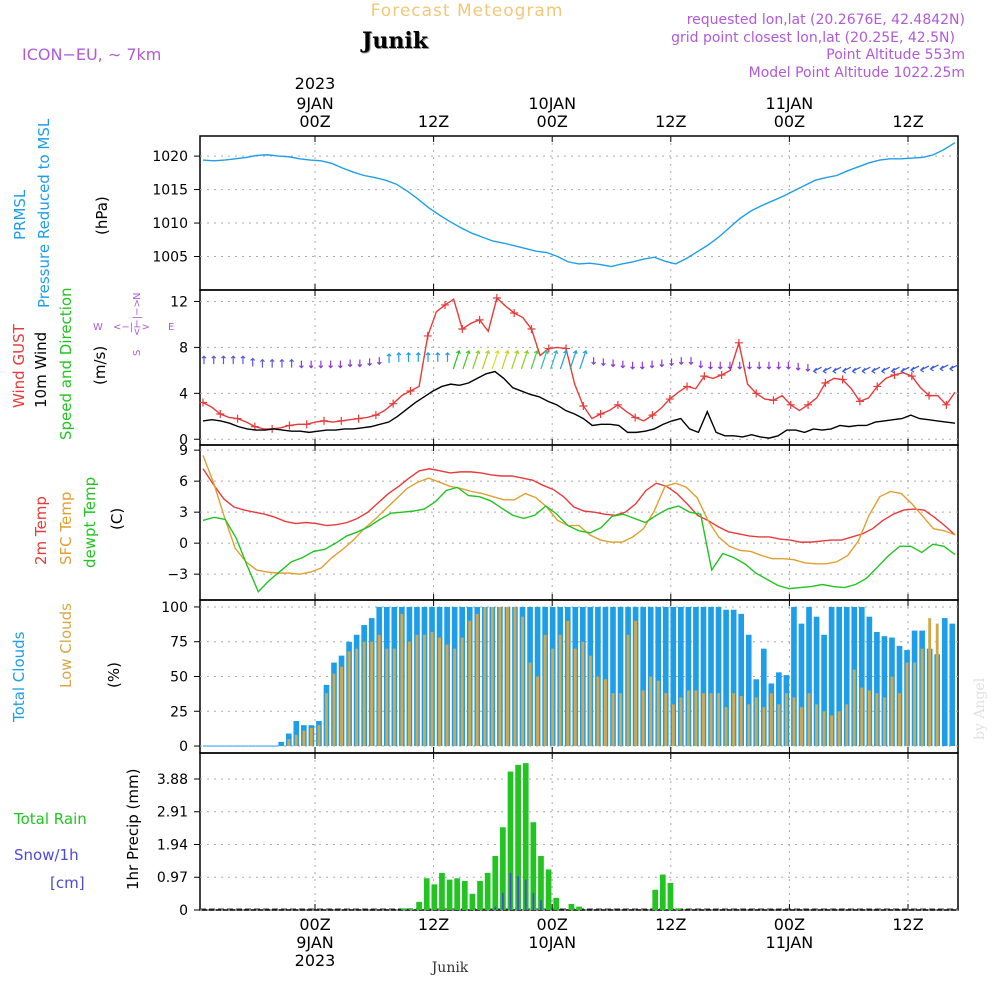  What do you see at coordinates (179, 643) in the screenshot?
I see `clouds-ytick-label: 75` at bounding box center [179, 643].